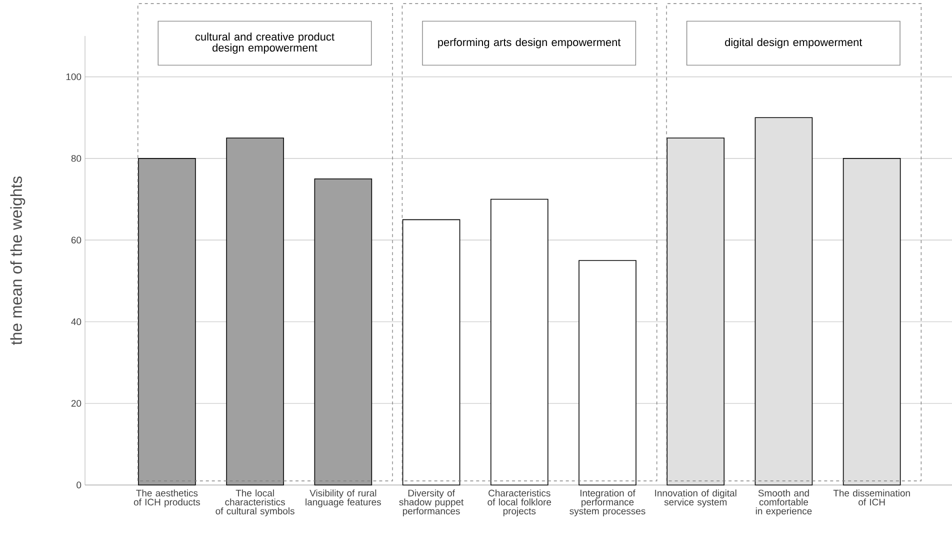 The width and height of the screenshot is (952, 536). I want to click on x-tick-label: Visibility of rural language features, so click(343, 499).